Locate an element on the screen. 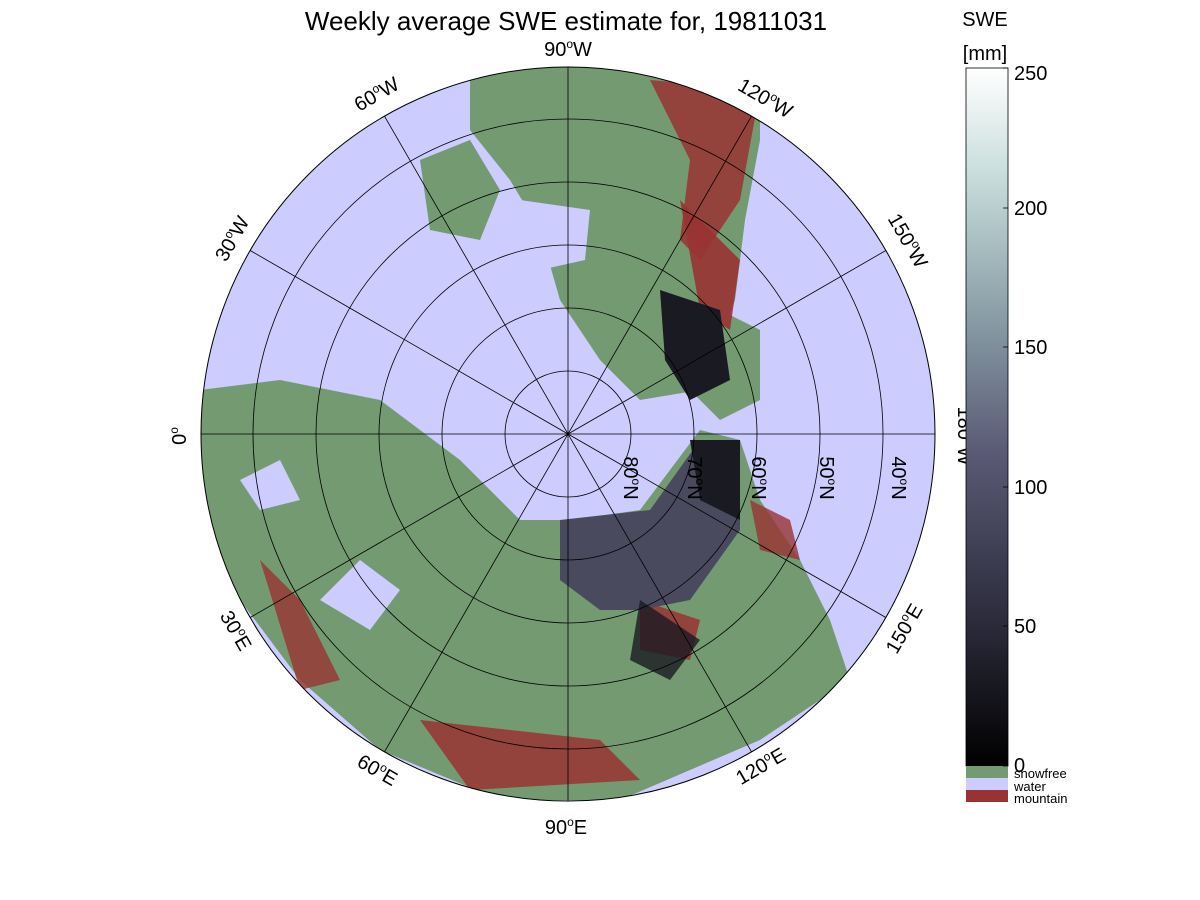  lat-label-60n: 60oN is located at coordinates (759, 477).